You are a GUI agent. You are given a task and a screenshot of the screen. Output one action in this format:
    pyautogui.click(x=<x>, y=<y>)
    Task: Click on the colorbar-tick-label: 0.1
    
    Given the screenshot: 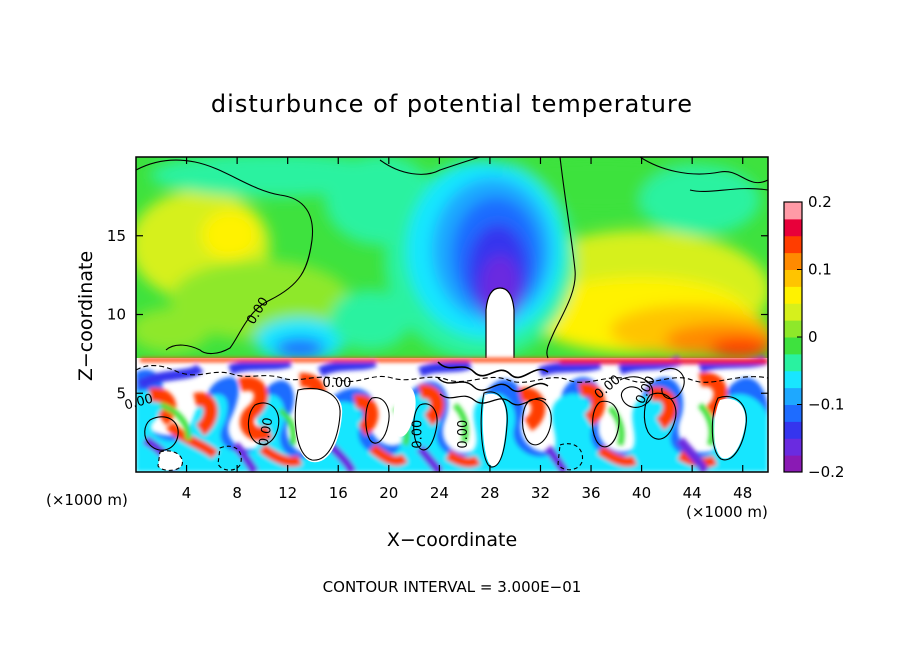 What is the action you would take?
    pyautogui.click(x=820, y=270)
    